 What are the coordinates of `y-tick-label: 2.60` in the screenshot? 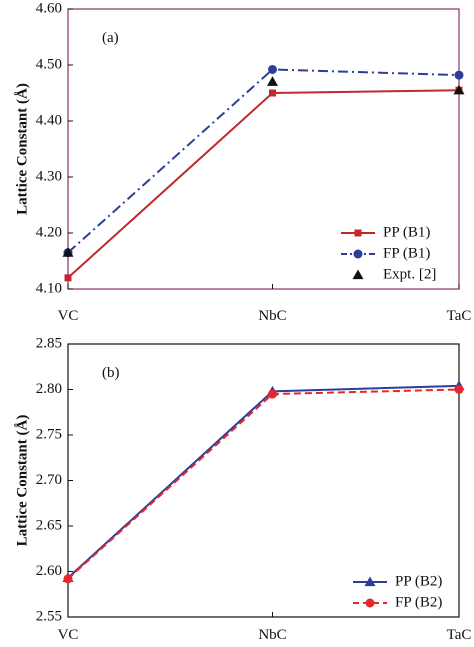 It's located at (49, 571).